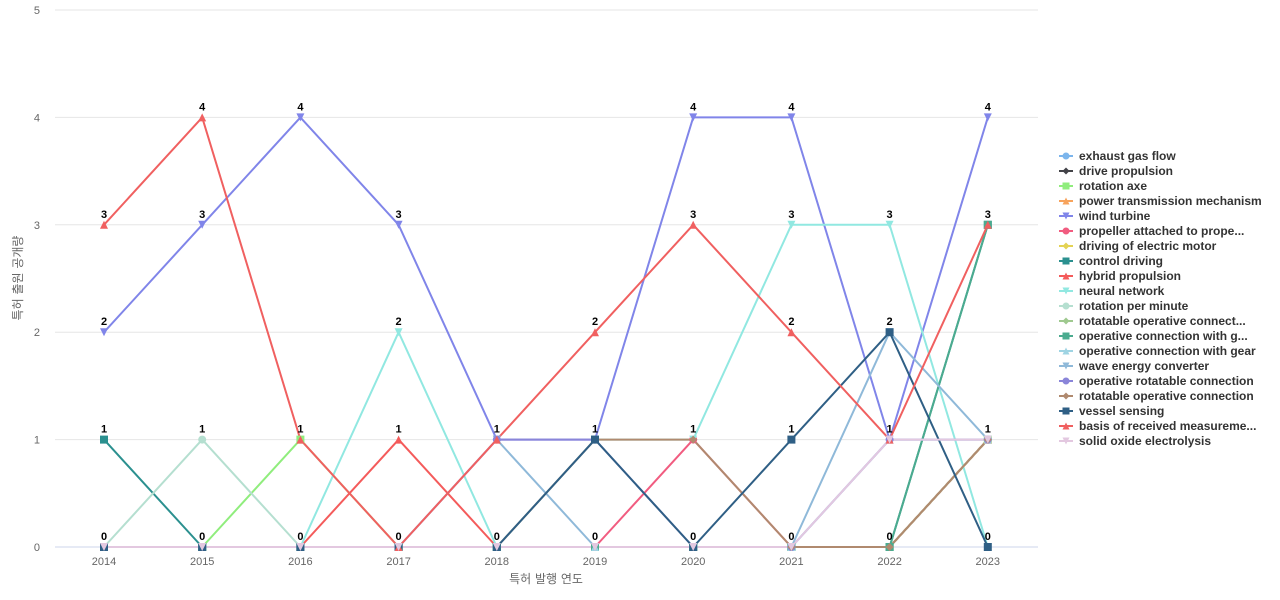 The width and height of the screenshot is (1280, 600). What do you see at coordinates (595, 562) in the screenshot?
I see `x-tick-label: 2019` at bounding box center [595, 562].